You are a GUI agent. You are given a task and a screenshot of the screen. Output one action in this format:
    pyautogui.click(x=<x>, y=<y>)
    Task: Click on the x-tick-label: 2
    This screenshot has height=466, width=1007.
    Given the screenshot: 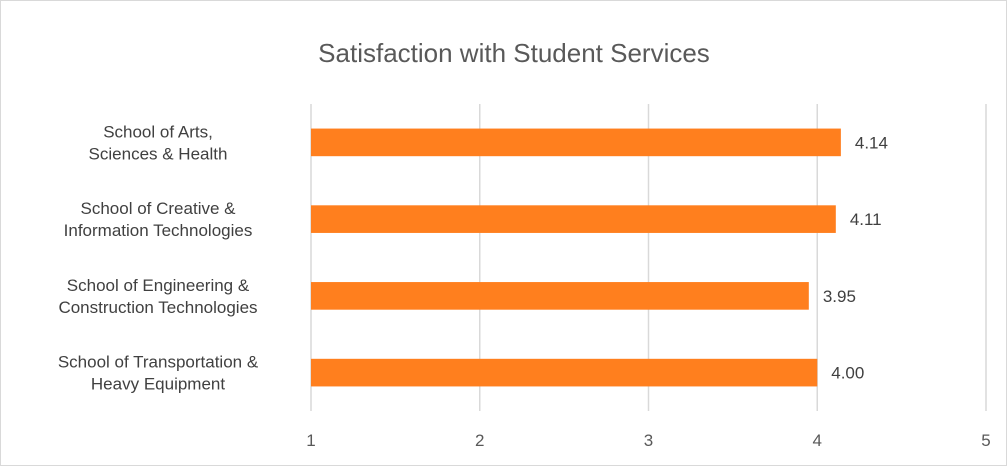 What is the action you would take?
    pyautogui.click(x=479, y=440)
    